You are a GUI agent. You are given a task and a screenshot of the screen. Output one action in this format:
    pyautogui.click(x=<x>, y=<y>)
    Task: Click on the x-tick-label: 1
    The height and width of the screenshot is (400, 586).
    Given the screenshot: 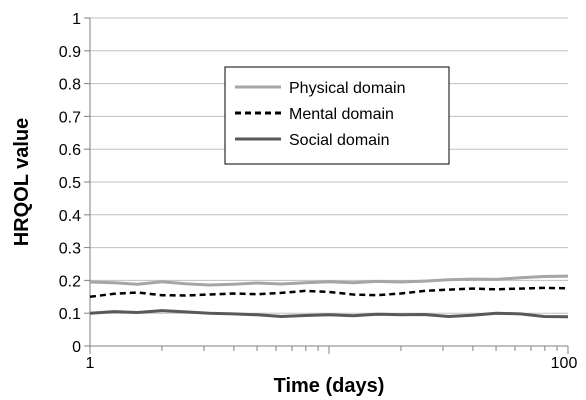 What is the action you would take?
    pyautogui.click(x=90, y=363)
    